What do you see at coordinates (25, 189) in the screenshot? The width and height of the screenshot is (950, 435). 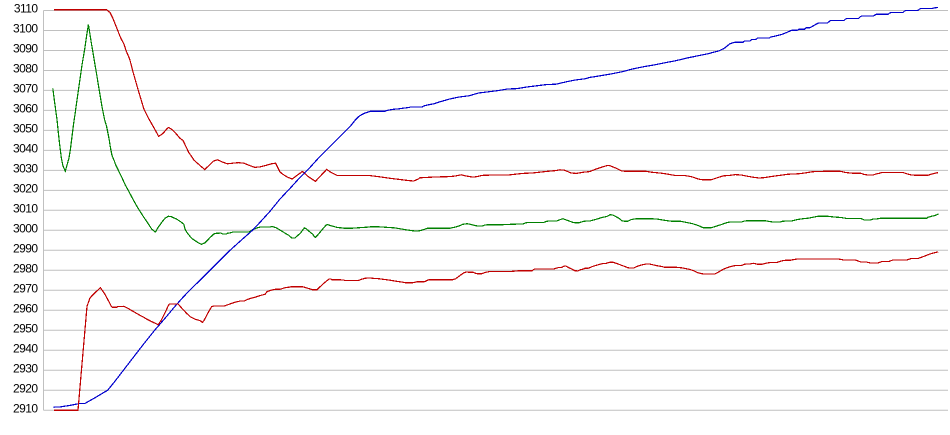 I see `svg-text: 3020` at bounding box center [25, 189].